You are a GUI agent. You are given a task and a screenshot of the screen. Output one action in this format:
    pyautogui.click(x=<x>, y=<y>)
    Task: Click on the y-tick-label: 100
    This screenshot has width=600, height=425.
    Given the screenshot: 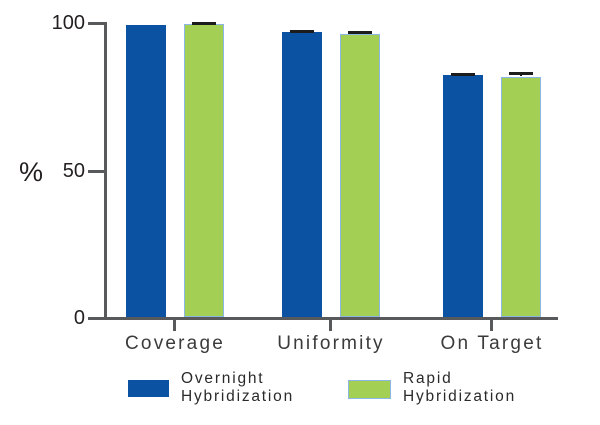 What is the action you would take?
    pyautogui.click(x=68, y=23)
    